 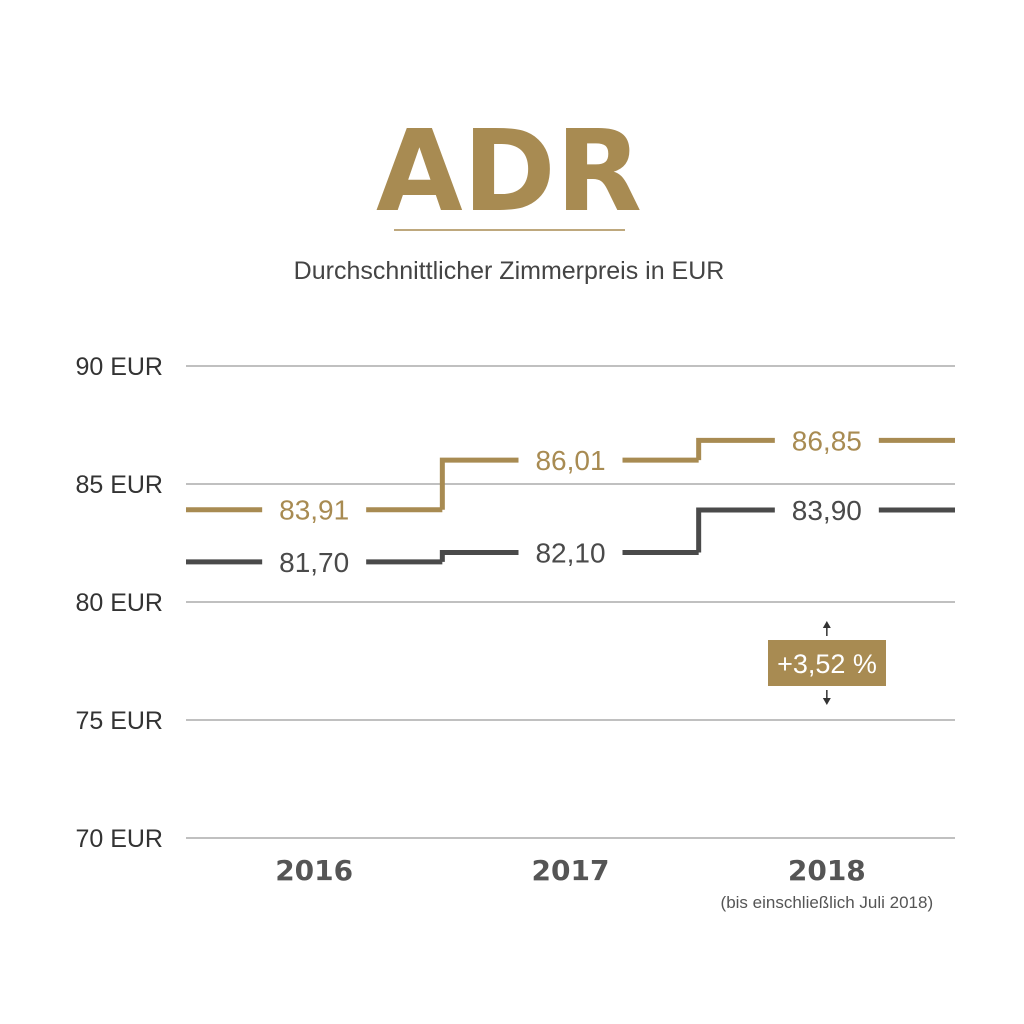 I want to click on series-1: 83,91 86,01 86,85, so click(x=570, y=475).